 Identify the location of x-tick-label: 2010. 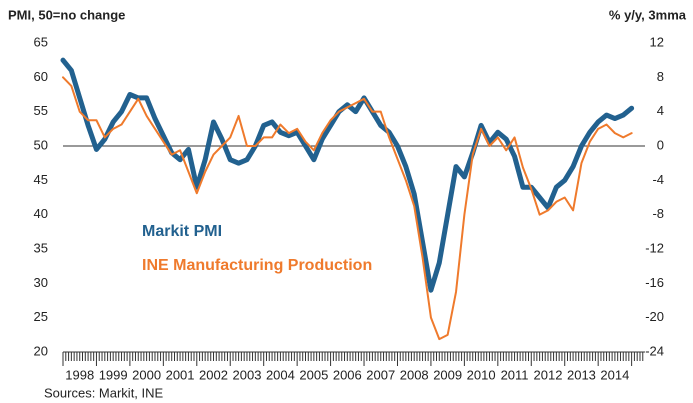
(481, 374).